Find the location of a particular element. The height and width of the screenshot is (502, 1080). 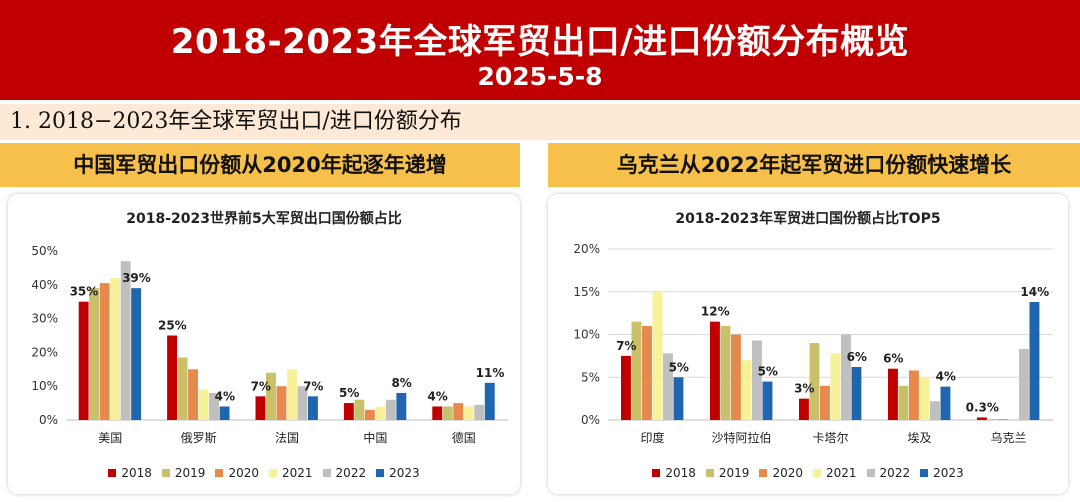

x-tick-label: 美国 is located at coordinates (110, 438).